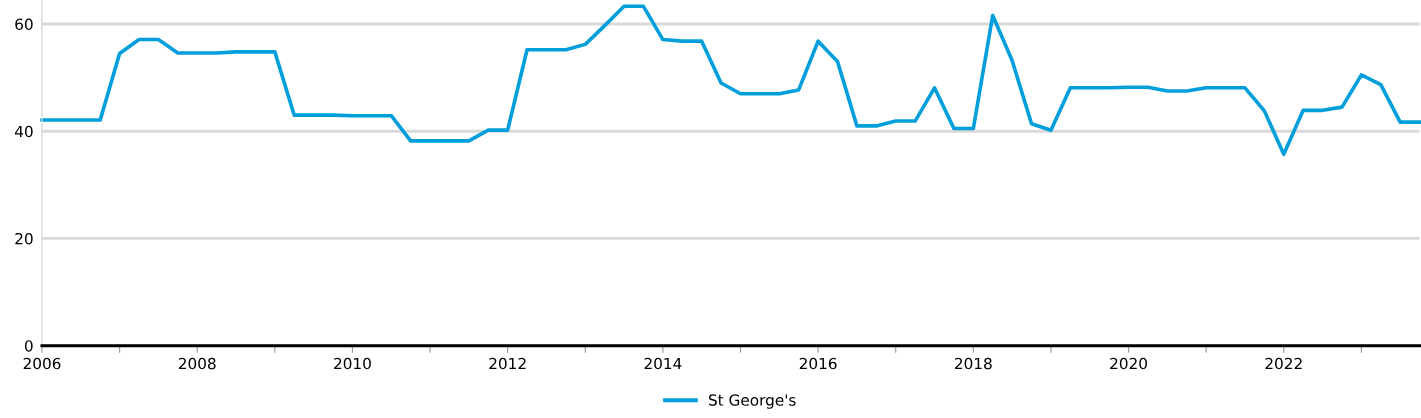 The width and height of the screenshot is (1421, 418). I want to click on y-tick-label: 40, so click(23, 131).